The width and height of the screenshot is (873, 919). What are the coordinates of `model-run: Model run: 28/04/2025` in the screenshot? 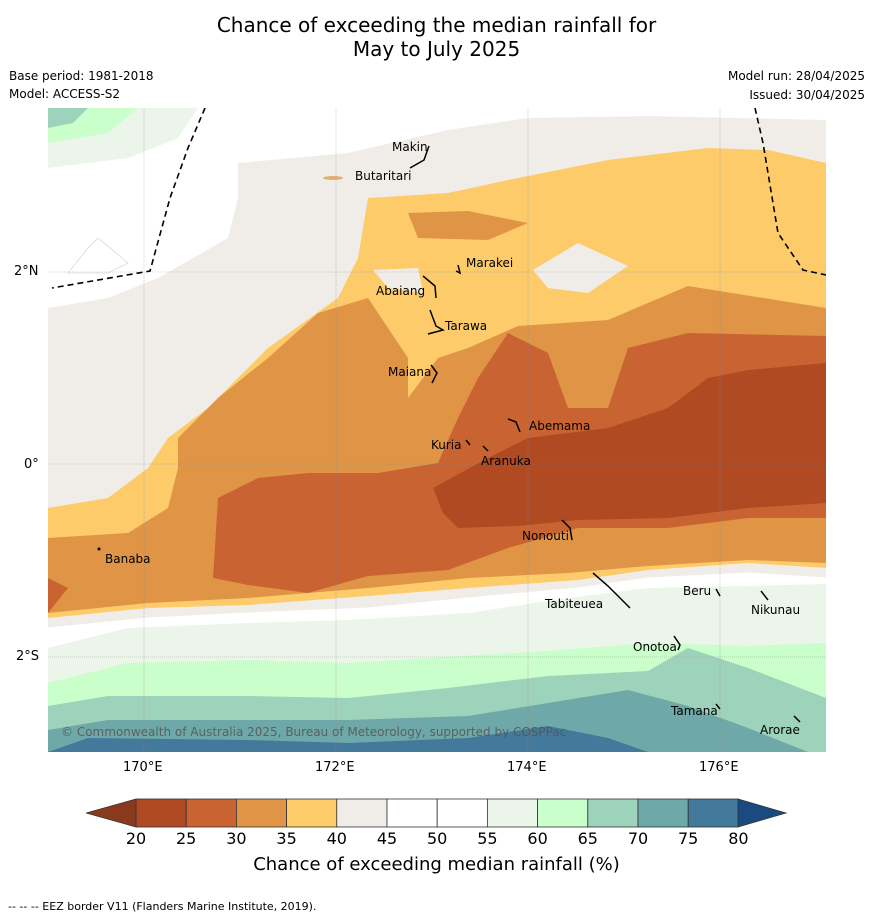 It's located at (796, 76).